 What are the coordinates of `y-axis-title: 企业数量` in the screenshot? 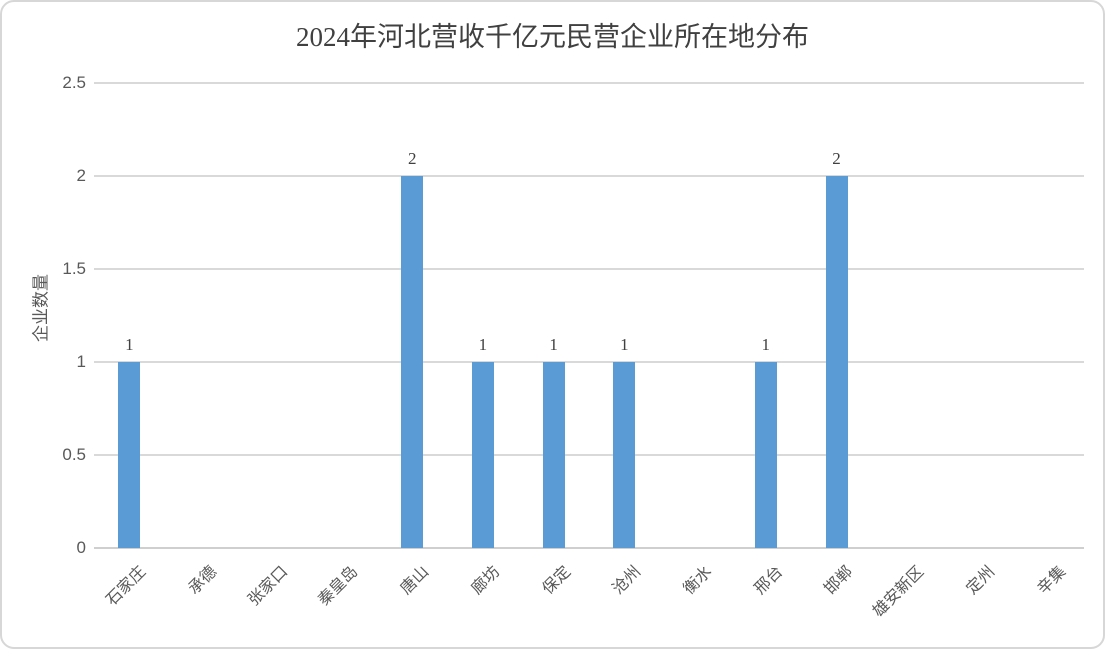 It's located at (41, 308).